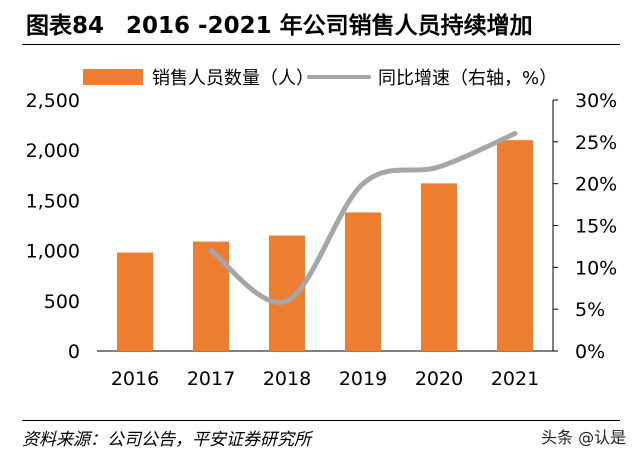 This screenshot has height=451, width=640. I want to click on x-tick-label: 2017, so click(211, 379).